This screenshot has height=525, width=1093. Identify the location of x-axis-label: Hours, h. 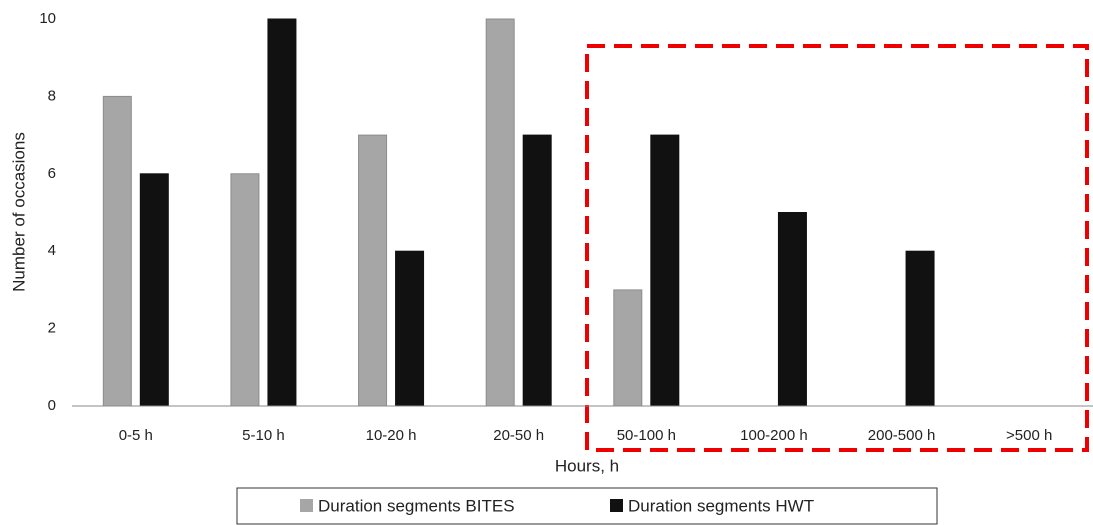
(587, 465).